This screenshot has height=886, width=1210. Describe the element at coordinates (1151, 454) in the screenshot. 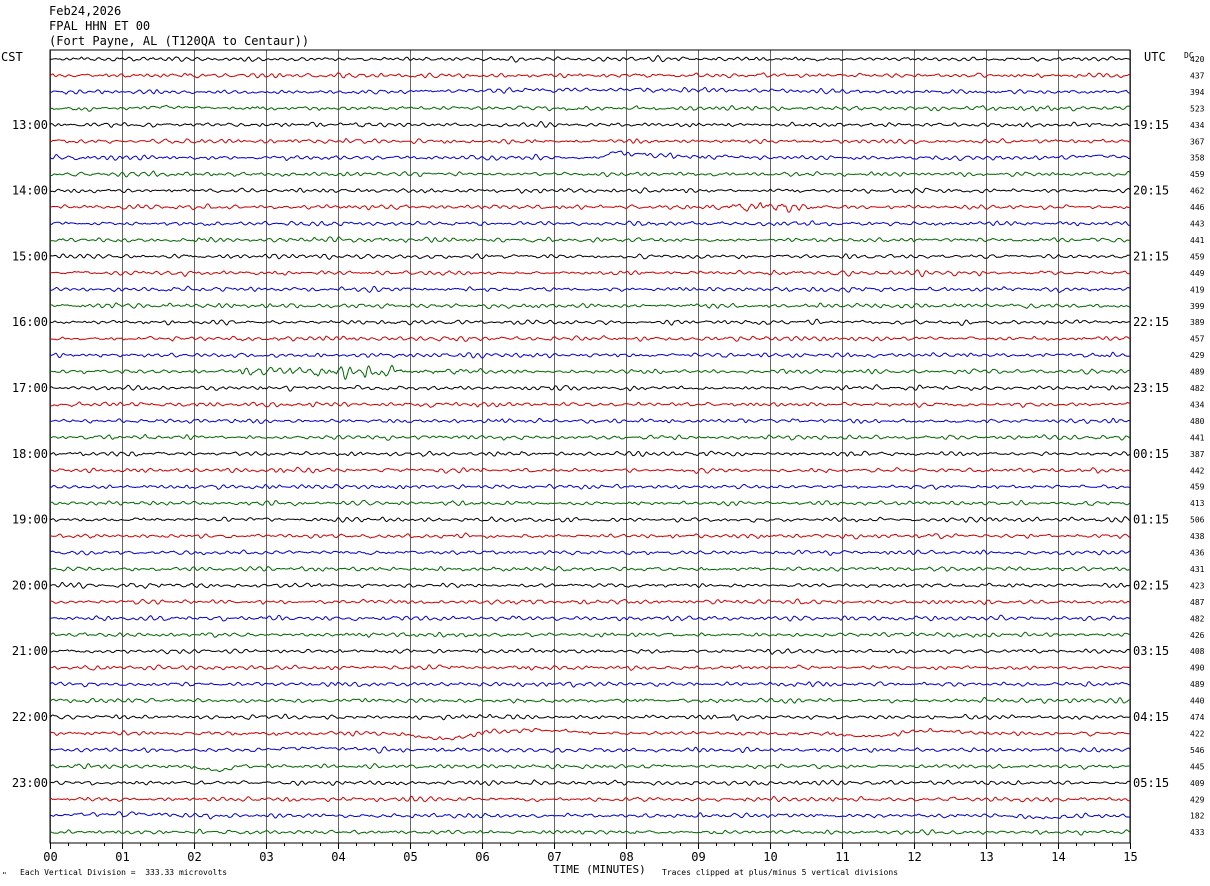

I see `utc-hour-label: 00:15` at that location.